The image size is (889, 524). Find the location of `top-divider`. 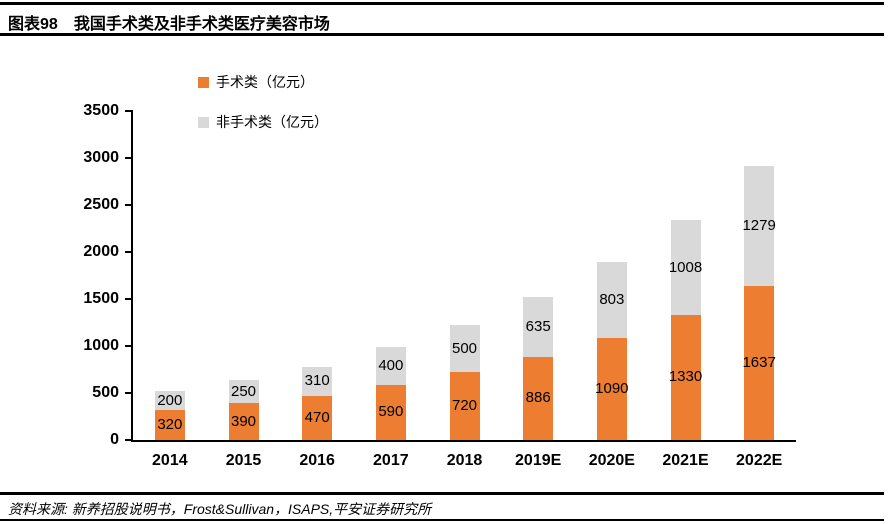

top-divider is located at coordinates (442, 3).